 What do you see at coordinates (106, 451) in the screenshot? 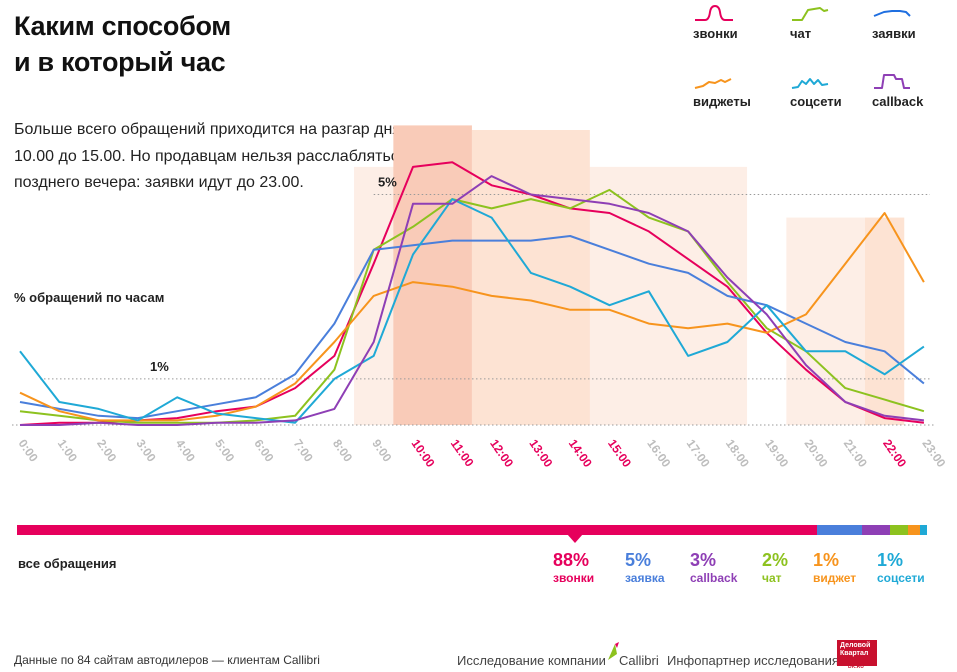
I see `x-tick-label: 2:00` at bounding box center [106, 451].